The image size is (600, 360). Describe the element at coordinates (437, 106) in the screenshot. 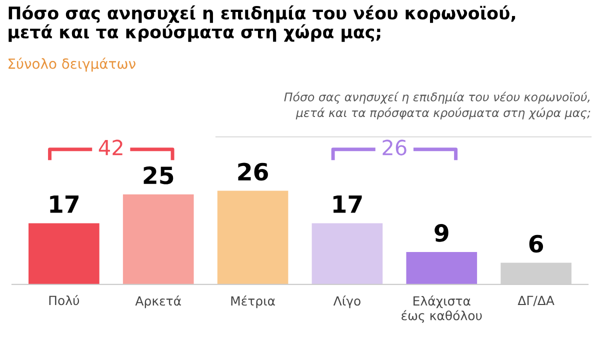

I see `text: Πόσο σας ανησυχεί η επιδημία του νέου κορωνοϊού, μετά και τα πρόσφατα κρούσματα στη χώρα μας;` at that location.